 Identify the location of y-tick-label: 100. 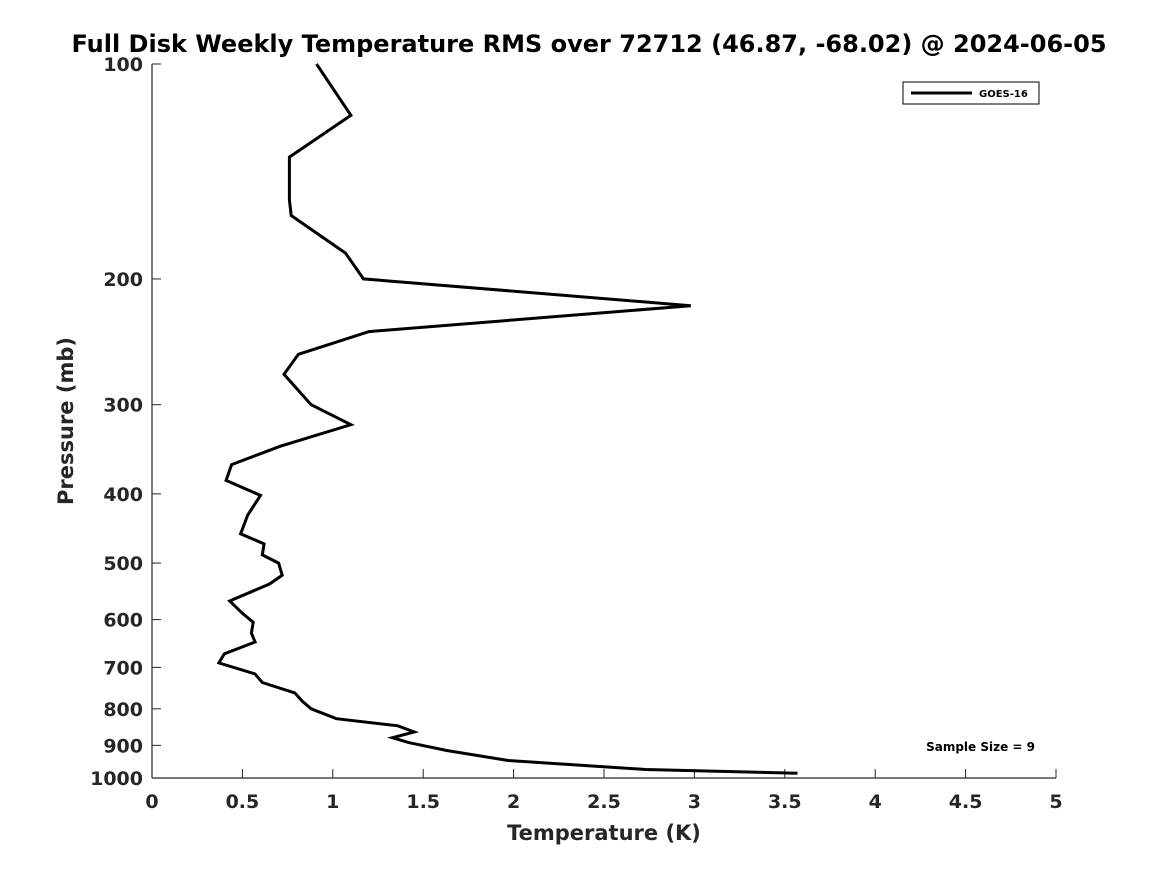
(123, 65).